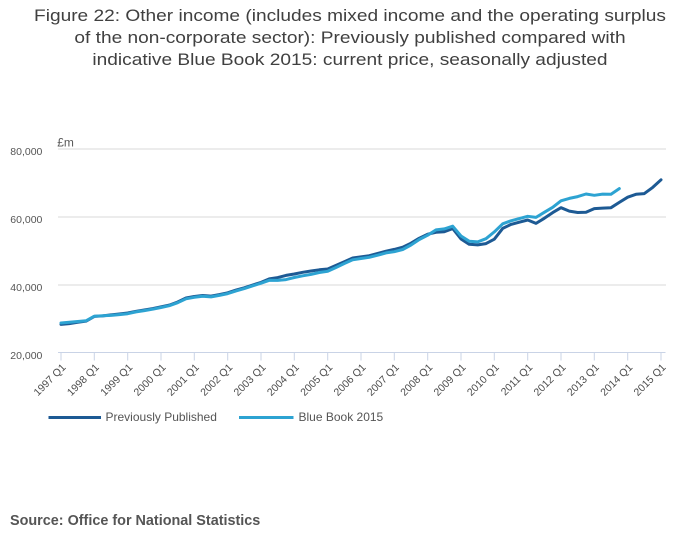 This screenshot has width=700, height=549. What do you see at coordinates (316, 380) in the screenshot?
I see `svg-text: 2005 Q1` at bounding box center [316, 380].